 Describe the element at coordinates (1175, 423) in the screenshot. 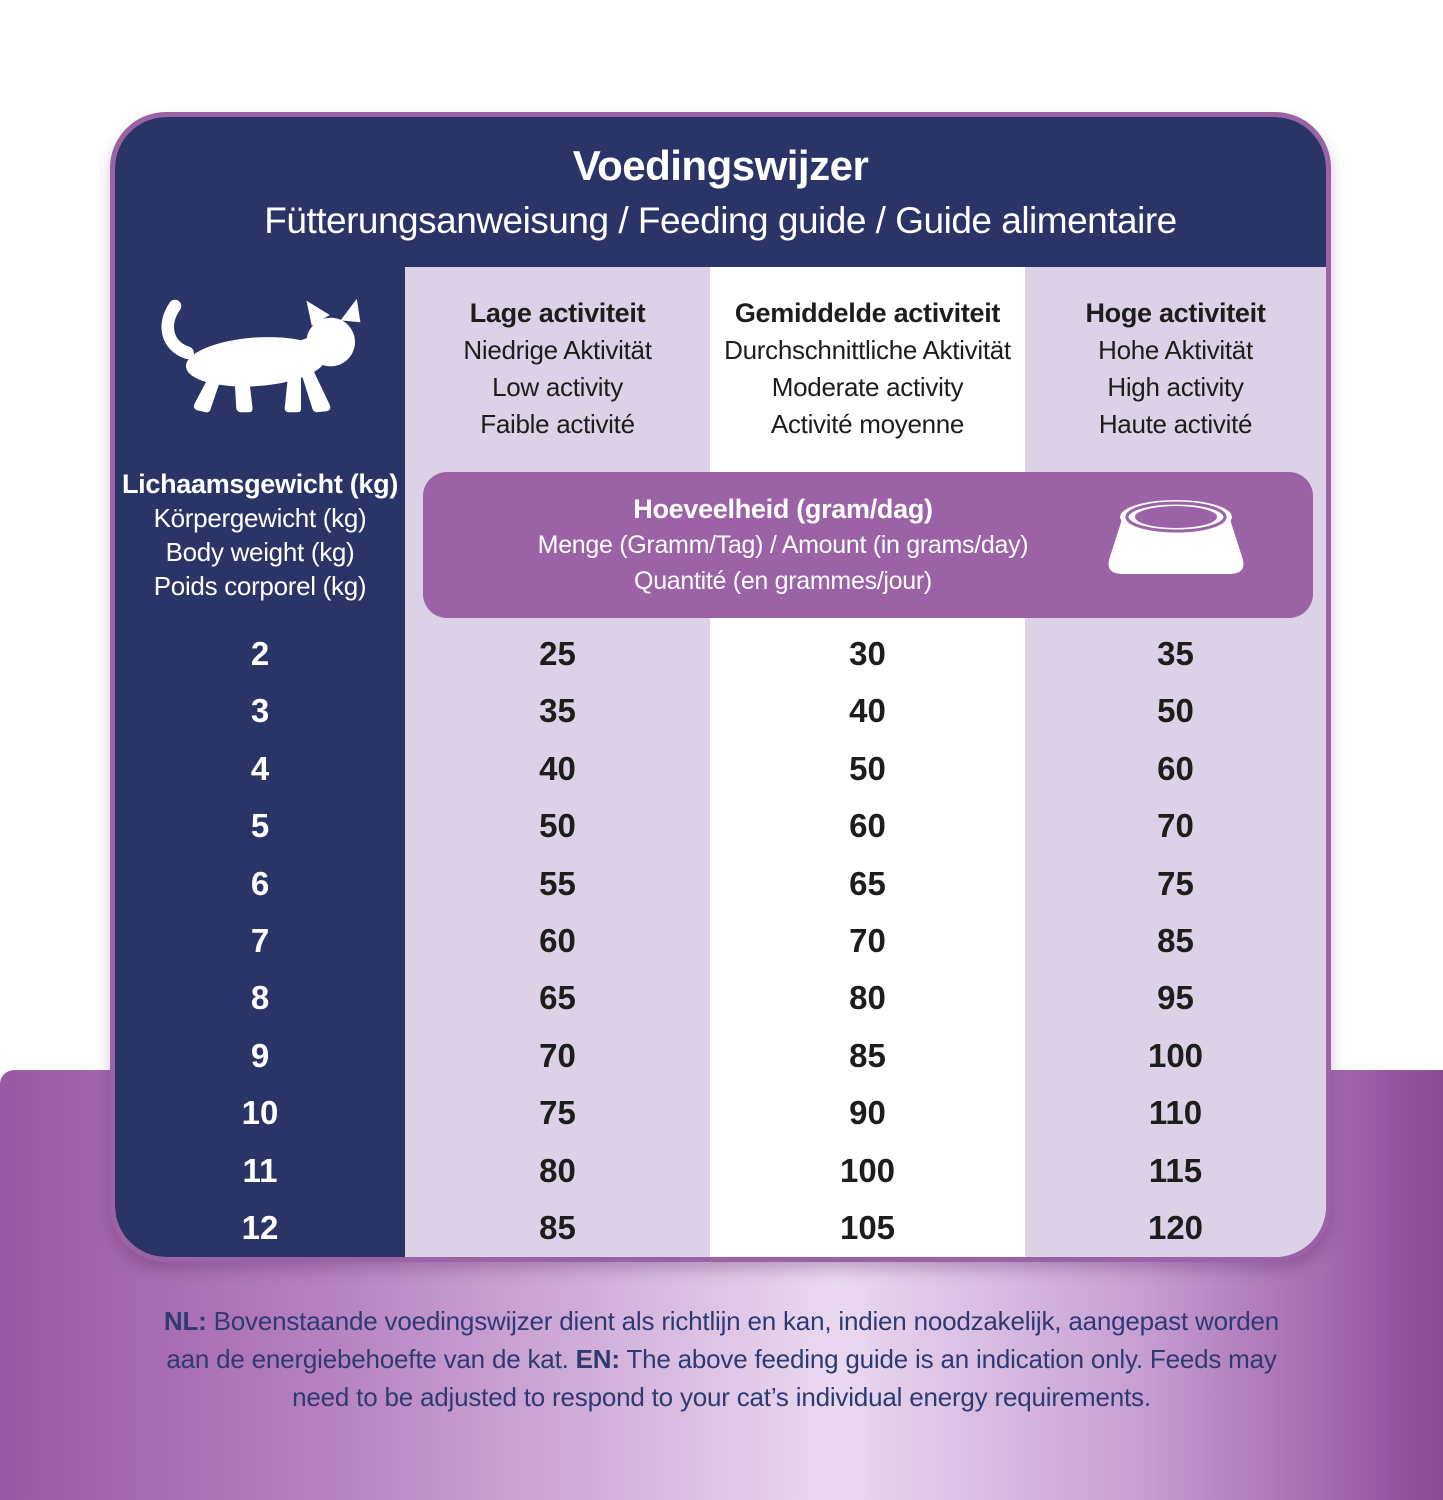

I see `col-high-fr: Haute activité` at that location.